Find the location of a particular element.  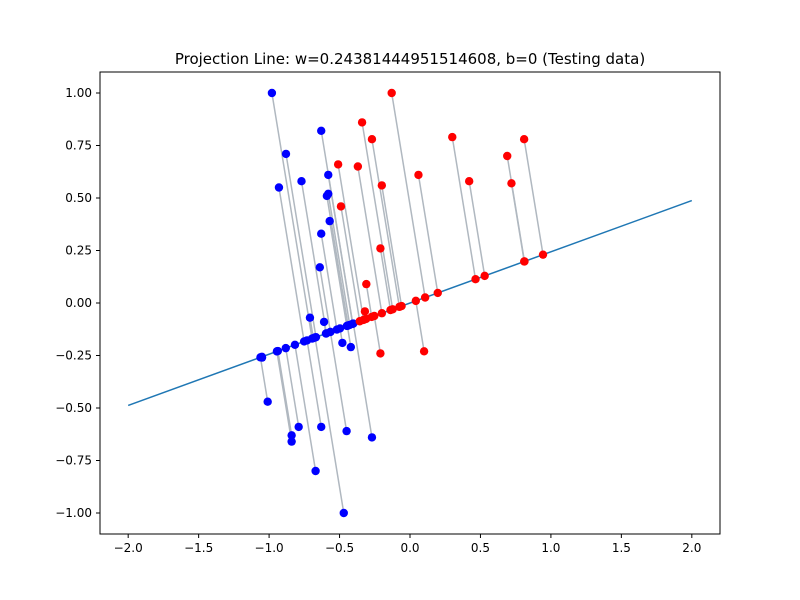

y-tick-label: −0.50 is located at coordinates (73, 408).